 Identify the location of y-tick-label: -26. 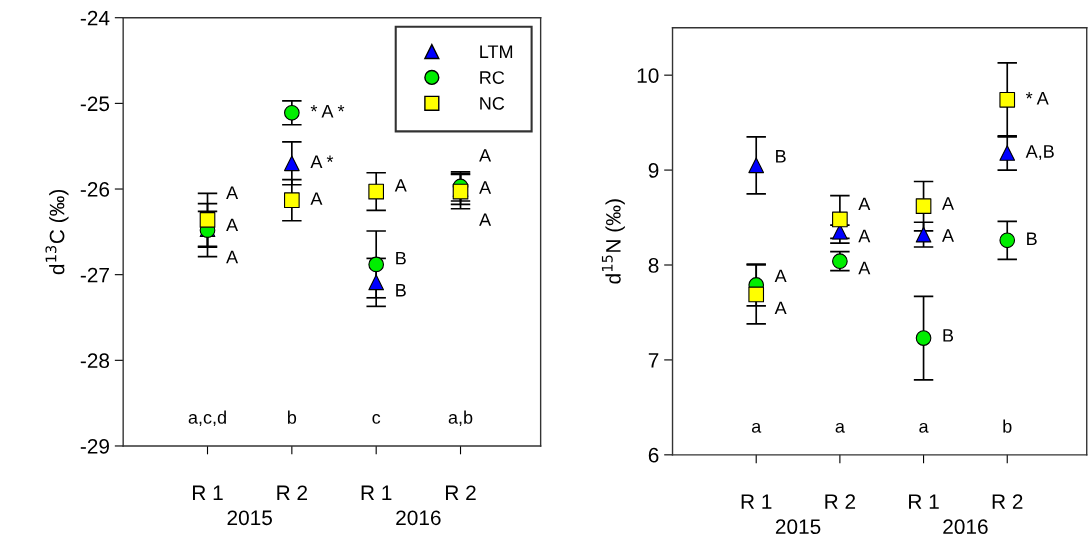
(95, 189).